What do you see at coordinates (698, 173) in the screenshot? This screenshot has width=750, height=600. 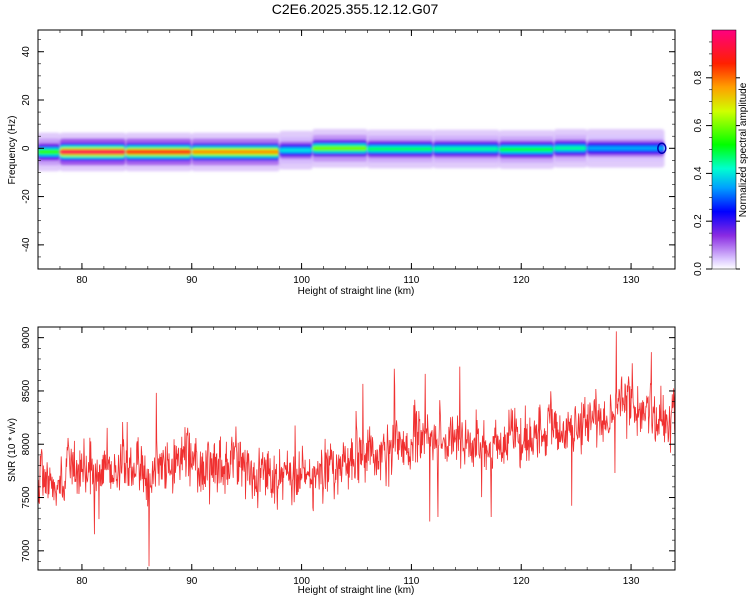 I see `colorbar-tick-label: 0.4` at bounding box center [698, 173].